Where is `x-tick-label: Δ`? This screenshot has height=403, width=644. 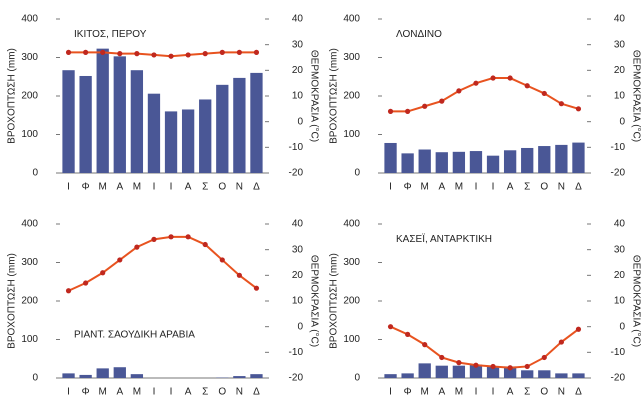 x-tick-label: Δ is located at coordinates (578, 187).